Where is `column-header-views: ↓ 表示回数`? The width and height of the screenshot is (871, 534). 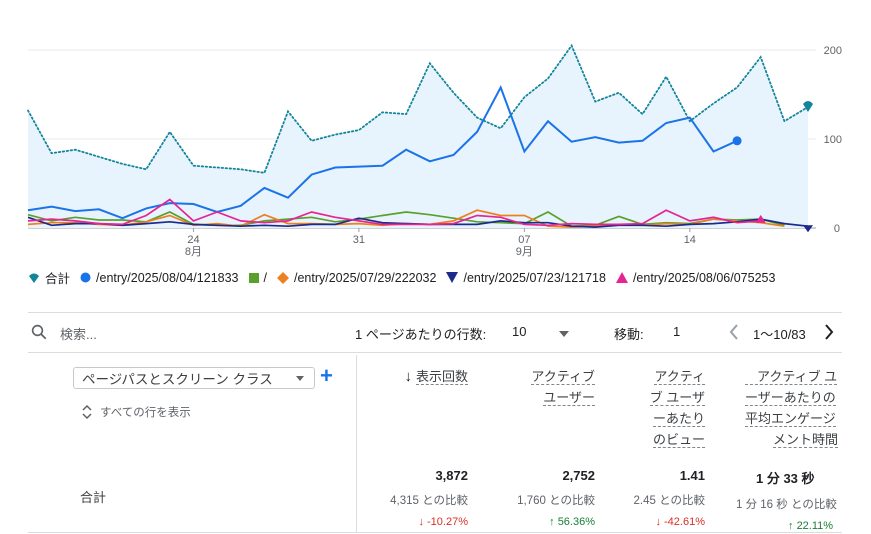 column-header-views: ↓ 表示回数 is located at coordinates (436, 376).